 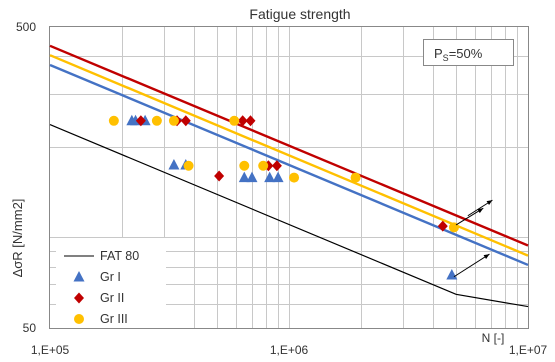 I want to click on x-tick-label: 1,E+06, so click(x=289, y=350).